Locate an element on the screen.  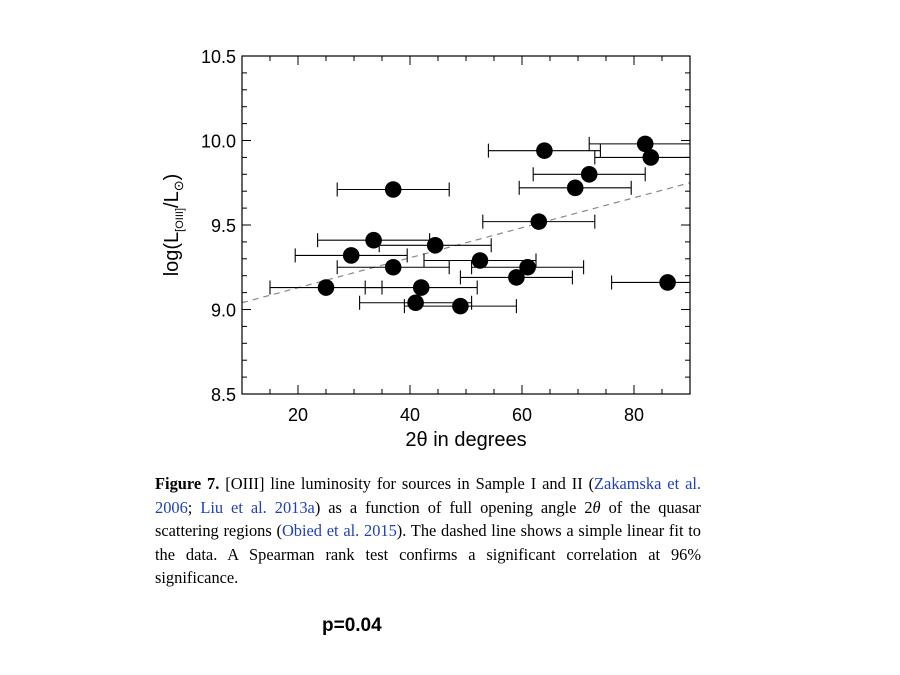
p-value-annotation: p=0.04 is located at coordinates (352, 625).